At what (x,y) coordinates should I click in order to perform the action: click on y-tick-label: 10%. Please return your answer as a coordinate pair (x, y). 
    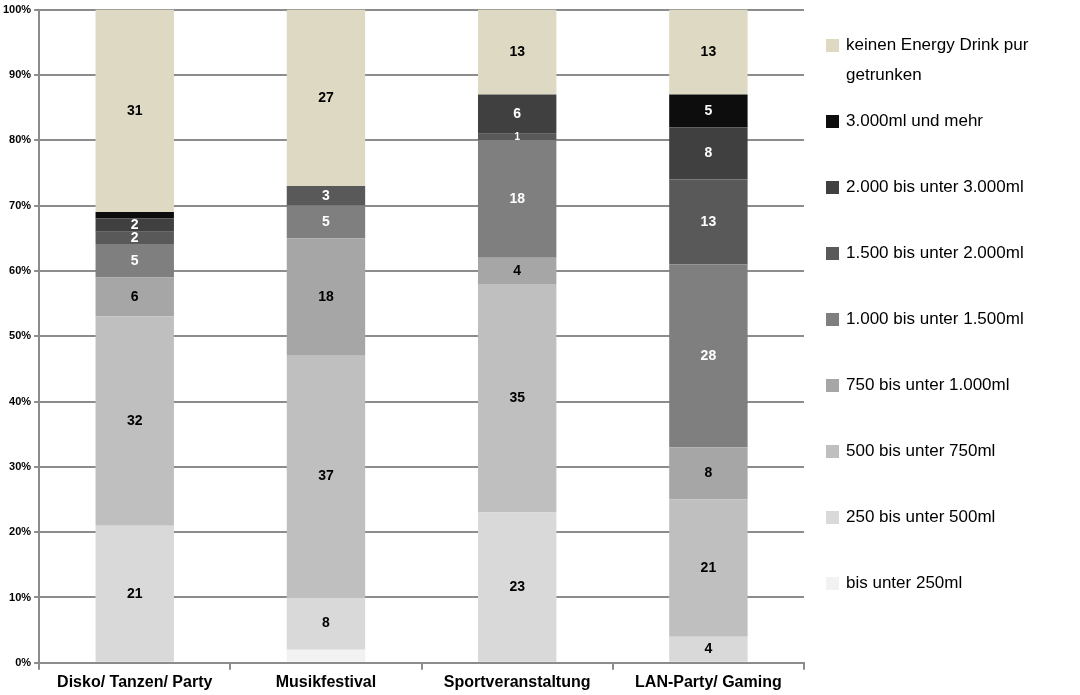
    Looking at the image, I should click on (20, 596).